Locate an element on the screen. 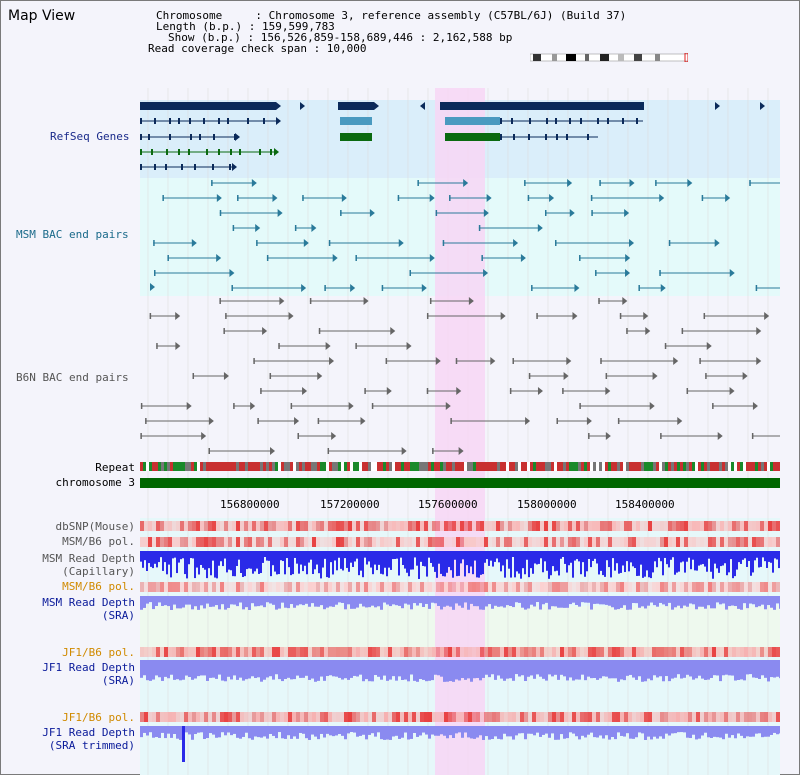  track-label-msm-b6-pol-2: MSM/B6 pol. is located at coordinates (98, 586).